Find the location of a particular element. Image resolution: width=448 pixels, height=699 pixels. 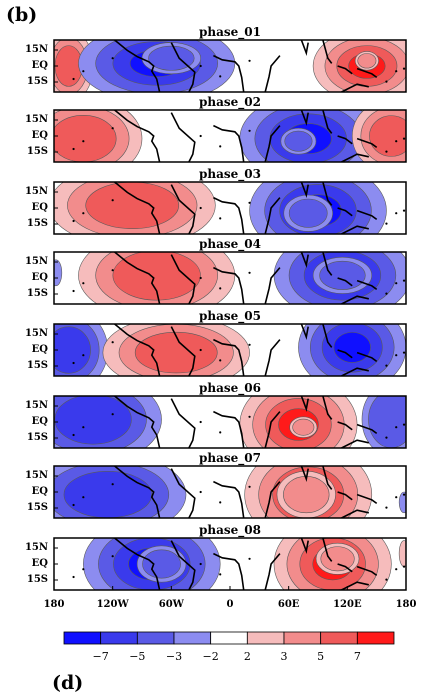

panel-title: phase_02 is located at coordinates (230, 102).